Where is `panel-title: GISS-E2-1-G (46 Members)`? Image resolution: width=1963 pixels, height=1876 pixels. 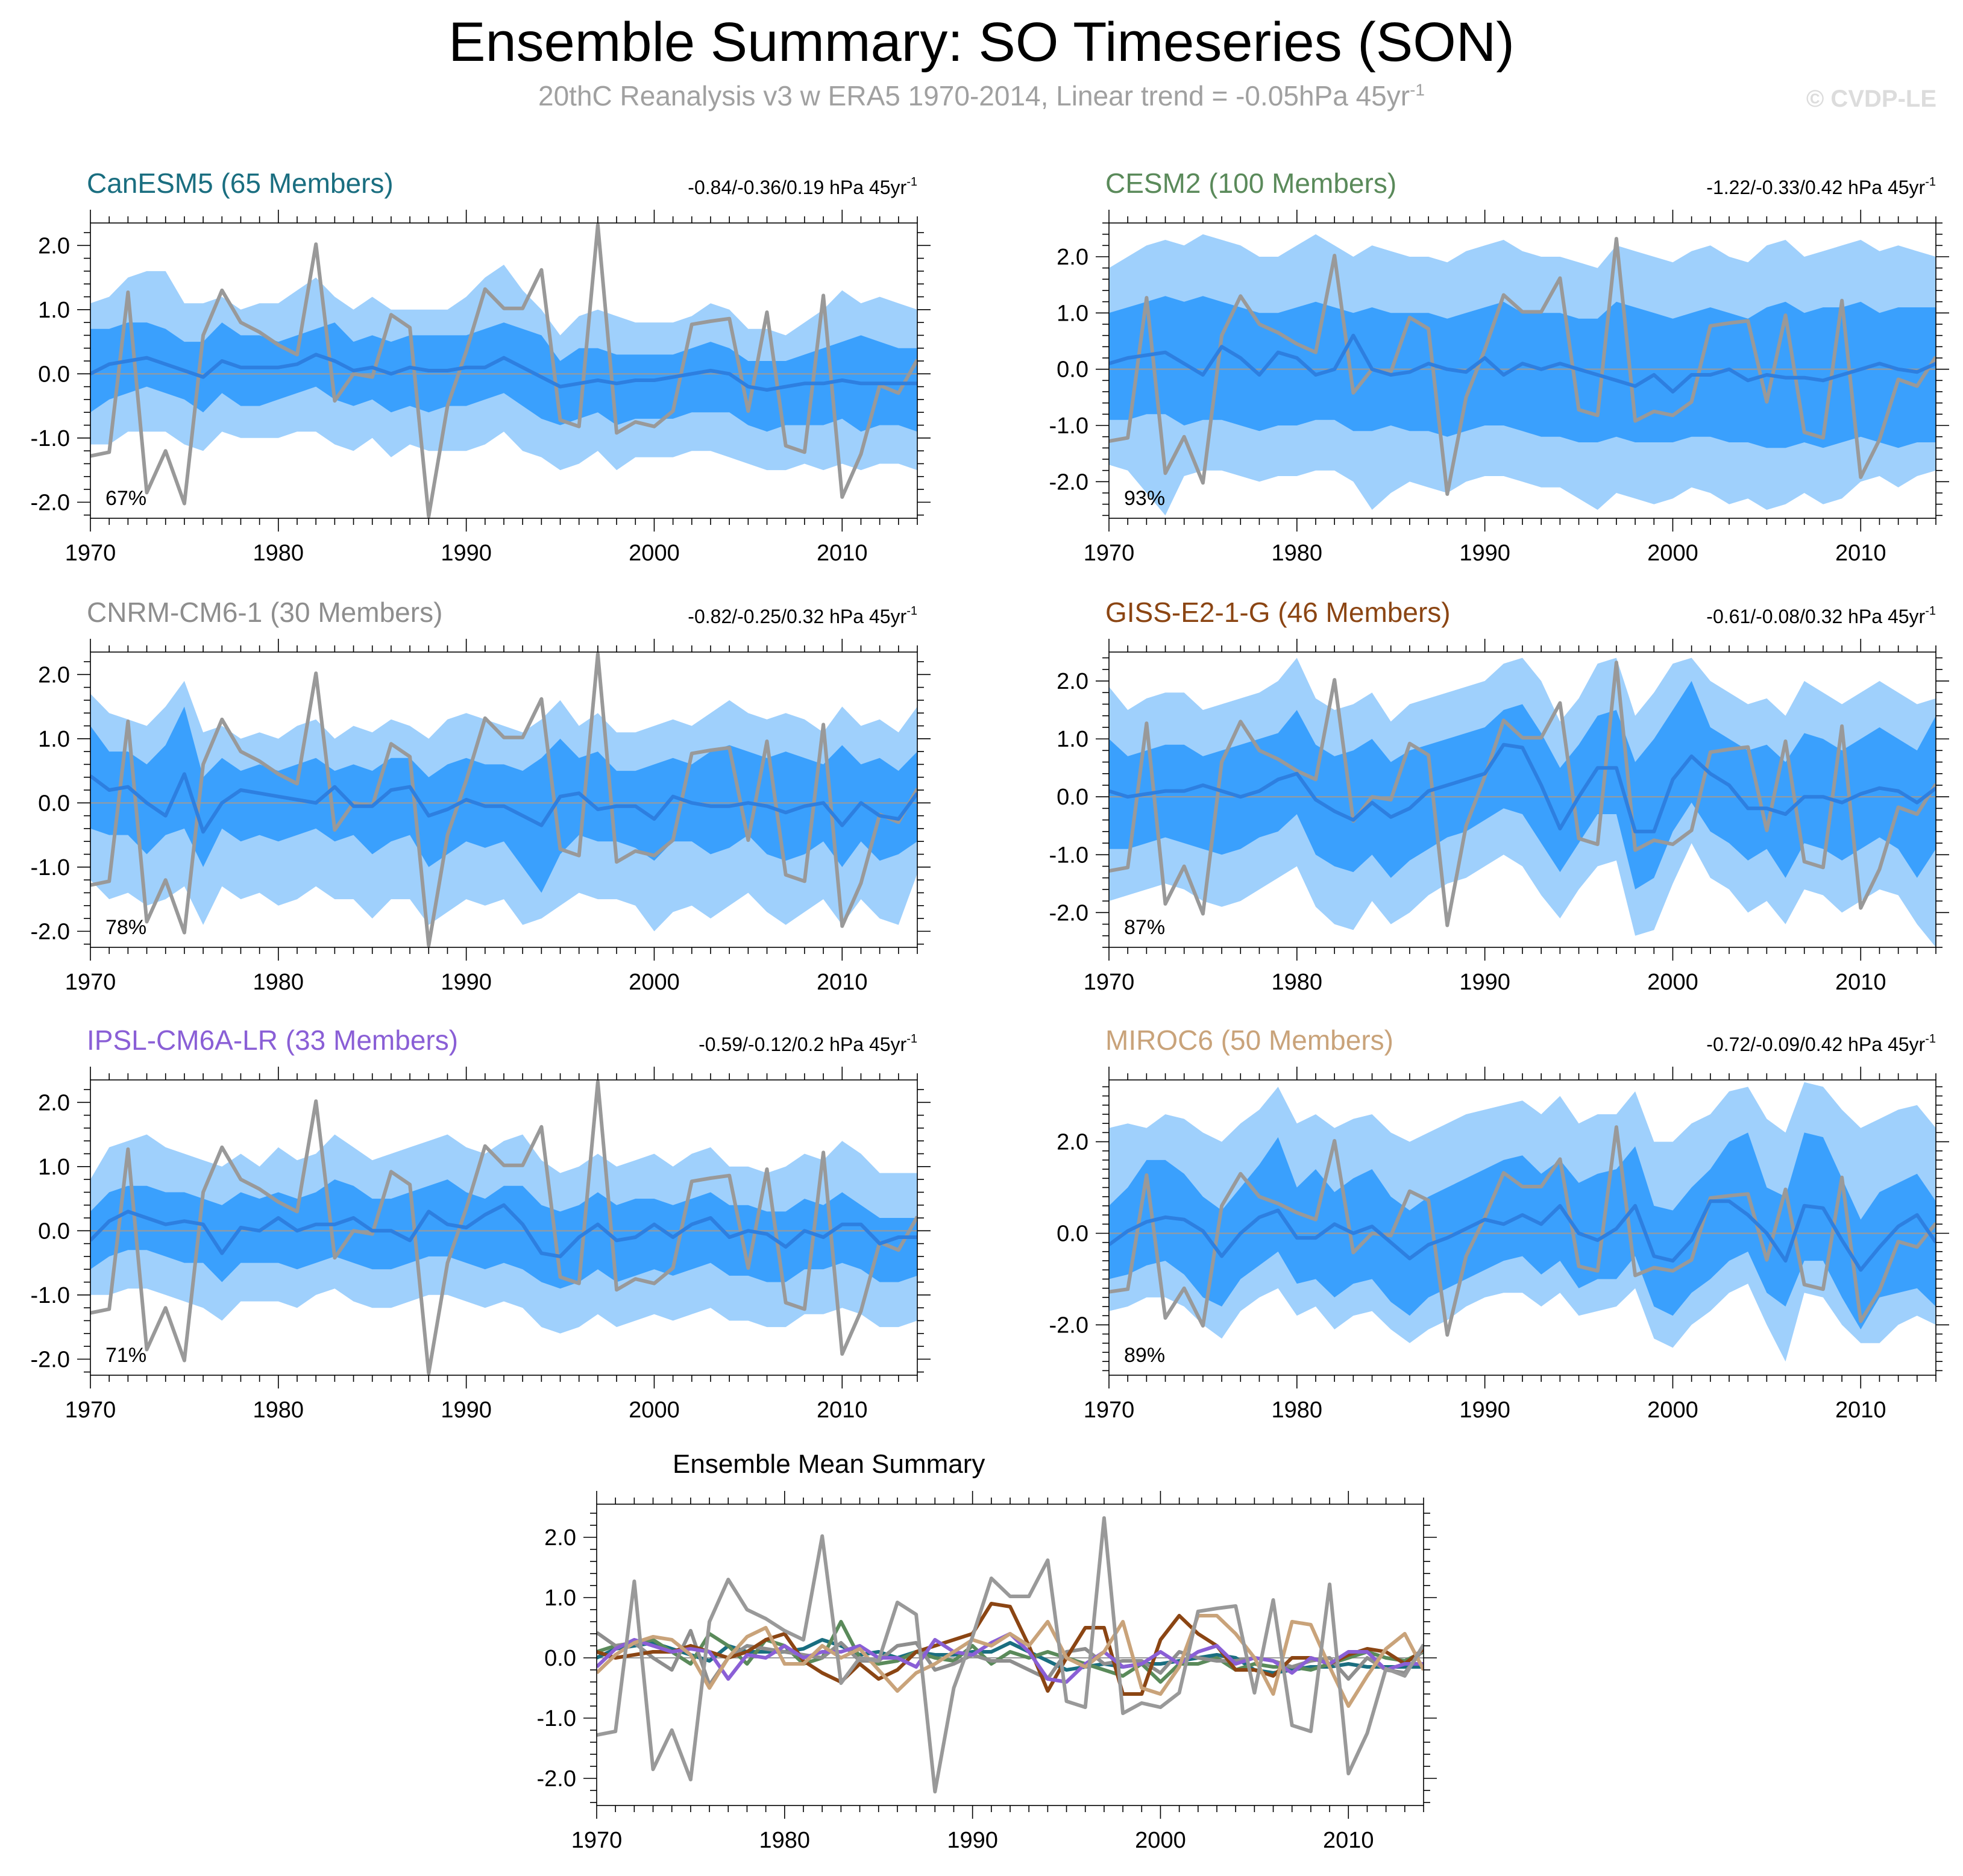 panel-title: GISS-E2-1-G (46 Members) is located at coordinates (1278, 612).